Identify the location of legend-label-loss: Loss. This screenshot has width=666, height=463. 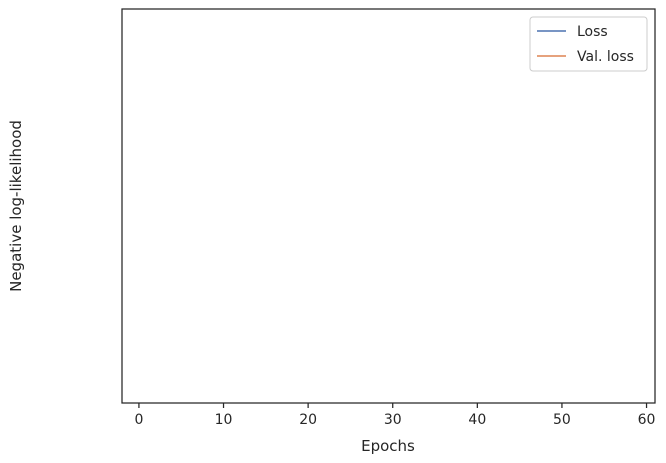
(592, 32).